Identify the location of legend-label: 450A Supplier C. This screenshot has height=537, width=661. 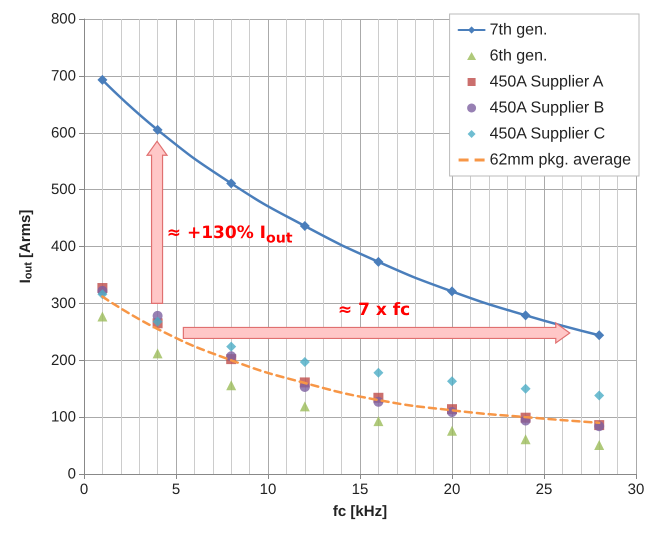
(548, 134).